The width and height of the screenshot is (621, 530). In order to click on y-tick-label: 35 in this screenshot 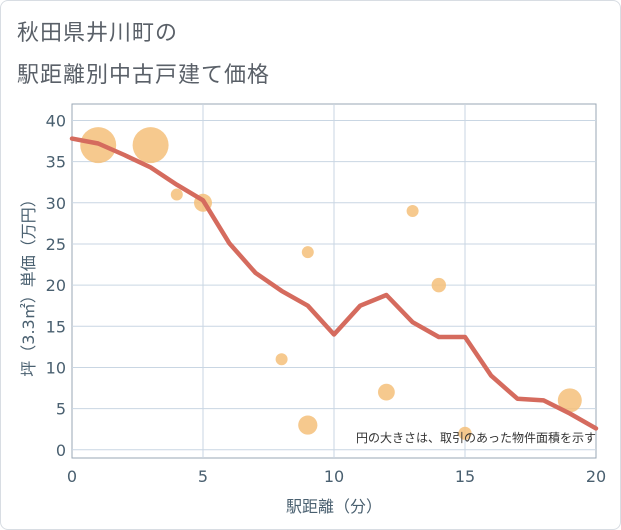, I will do `click(56, 162)`.